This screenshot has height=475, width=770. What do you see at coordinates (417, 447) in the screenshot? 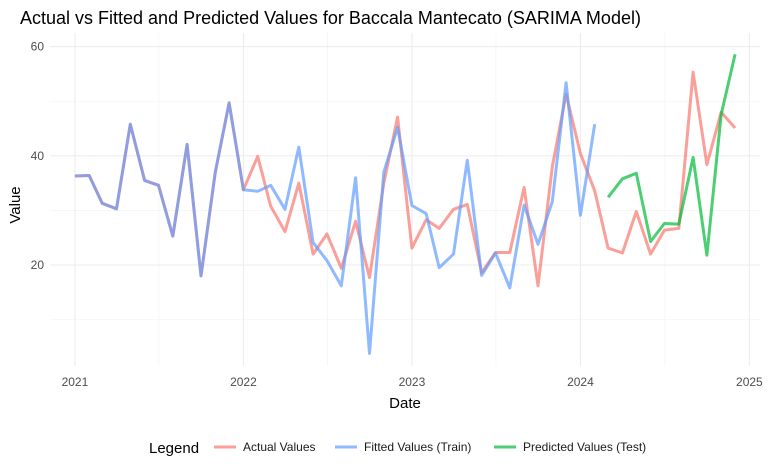
I see `legend-item-label: Fitted Values (Train)` at bounding box center [417, 447].